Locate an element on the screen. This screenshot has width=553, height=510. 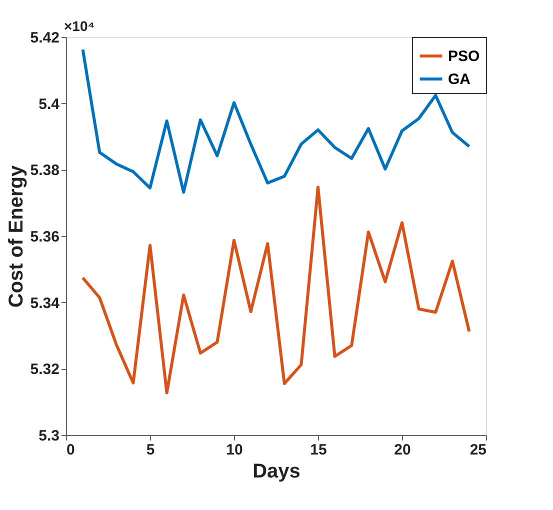
y-tick-label: 5.3 is located at coordinates (49, 436).